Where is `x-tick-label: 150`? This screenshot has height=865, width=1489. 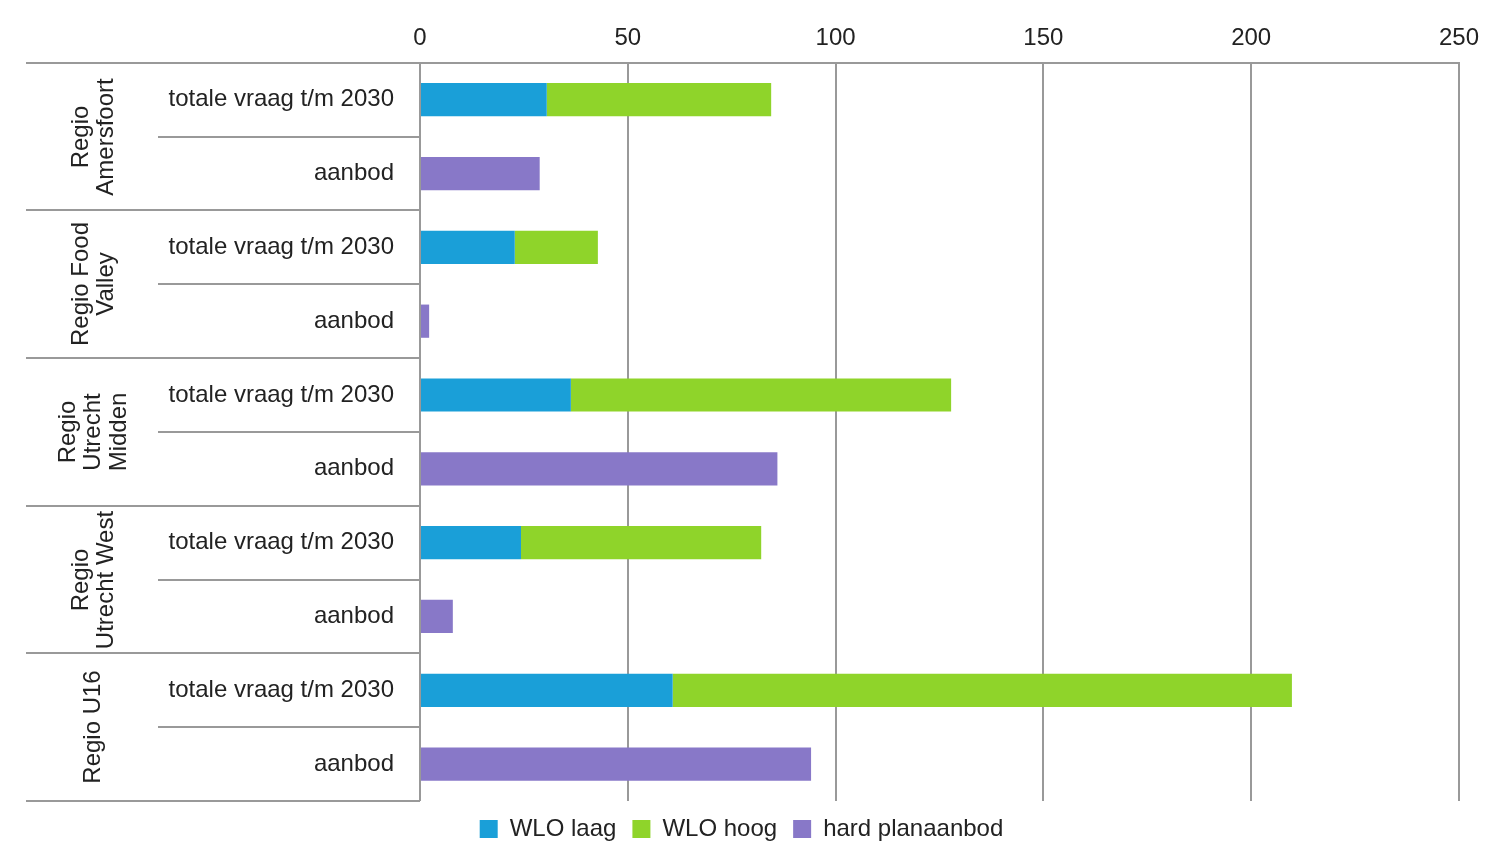 x-tick-label: 150 is located at coordinates (1043, 37).